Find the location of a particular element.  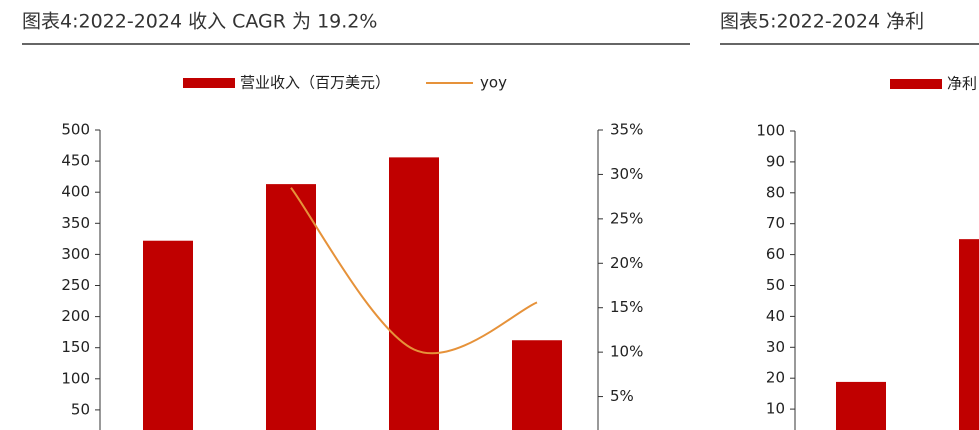

y-tick-label: 500 is located at coordinates (75, 130).